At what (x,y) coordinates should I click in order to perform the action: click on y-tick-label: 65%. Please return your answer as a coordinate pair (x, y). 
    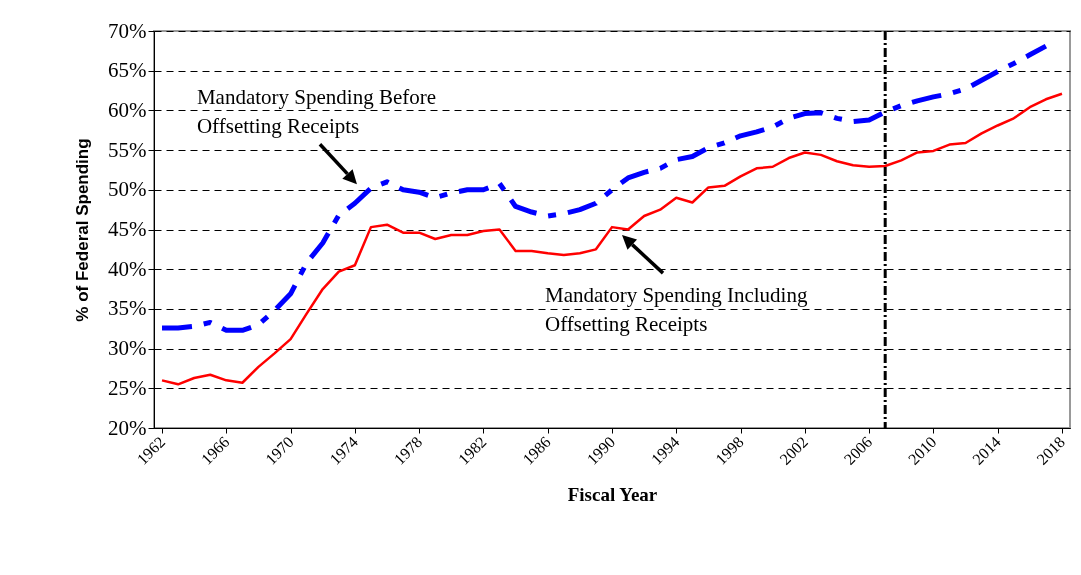
    Looking at the image, I should click on (127, 70).